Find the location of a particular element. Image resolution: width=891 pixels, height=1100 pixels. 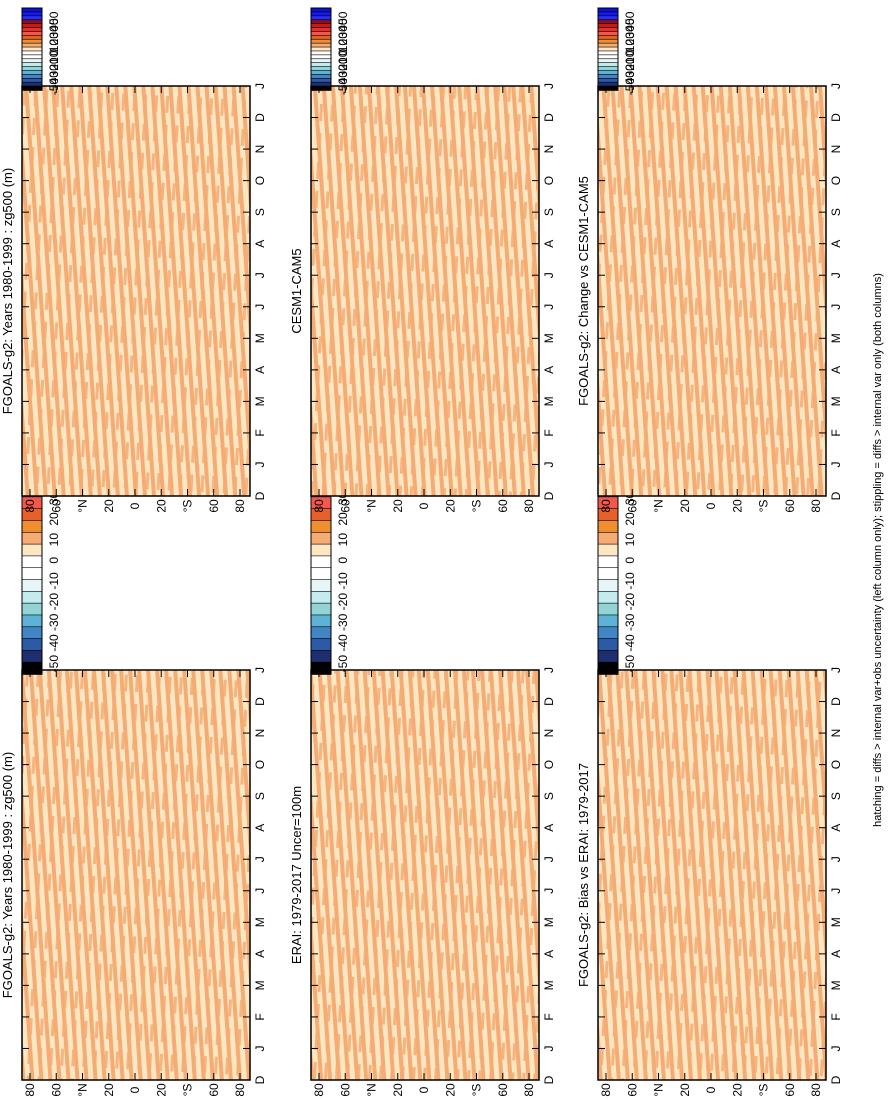

lat-label: °N is located at coordinates (372, 505).